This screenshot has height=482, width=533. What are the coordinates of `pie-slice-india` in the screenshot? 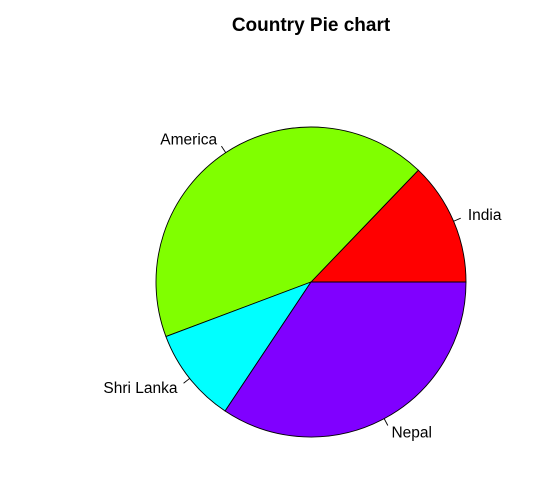 It's located at (388, 226).